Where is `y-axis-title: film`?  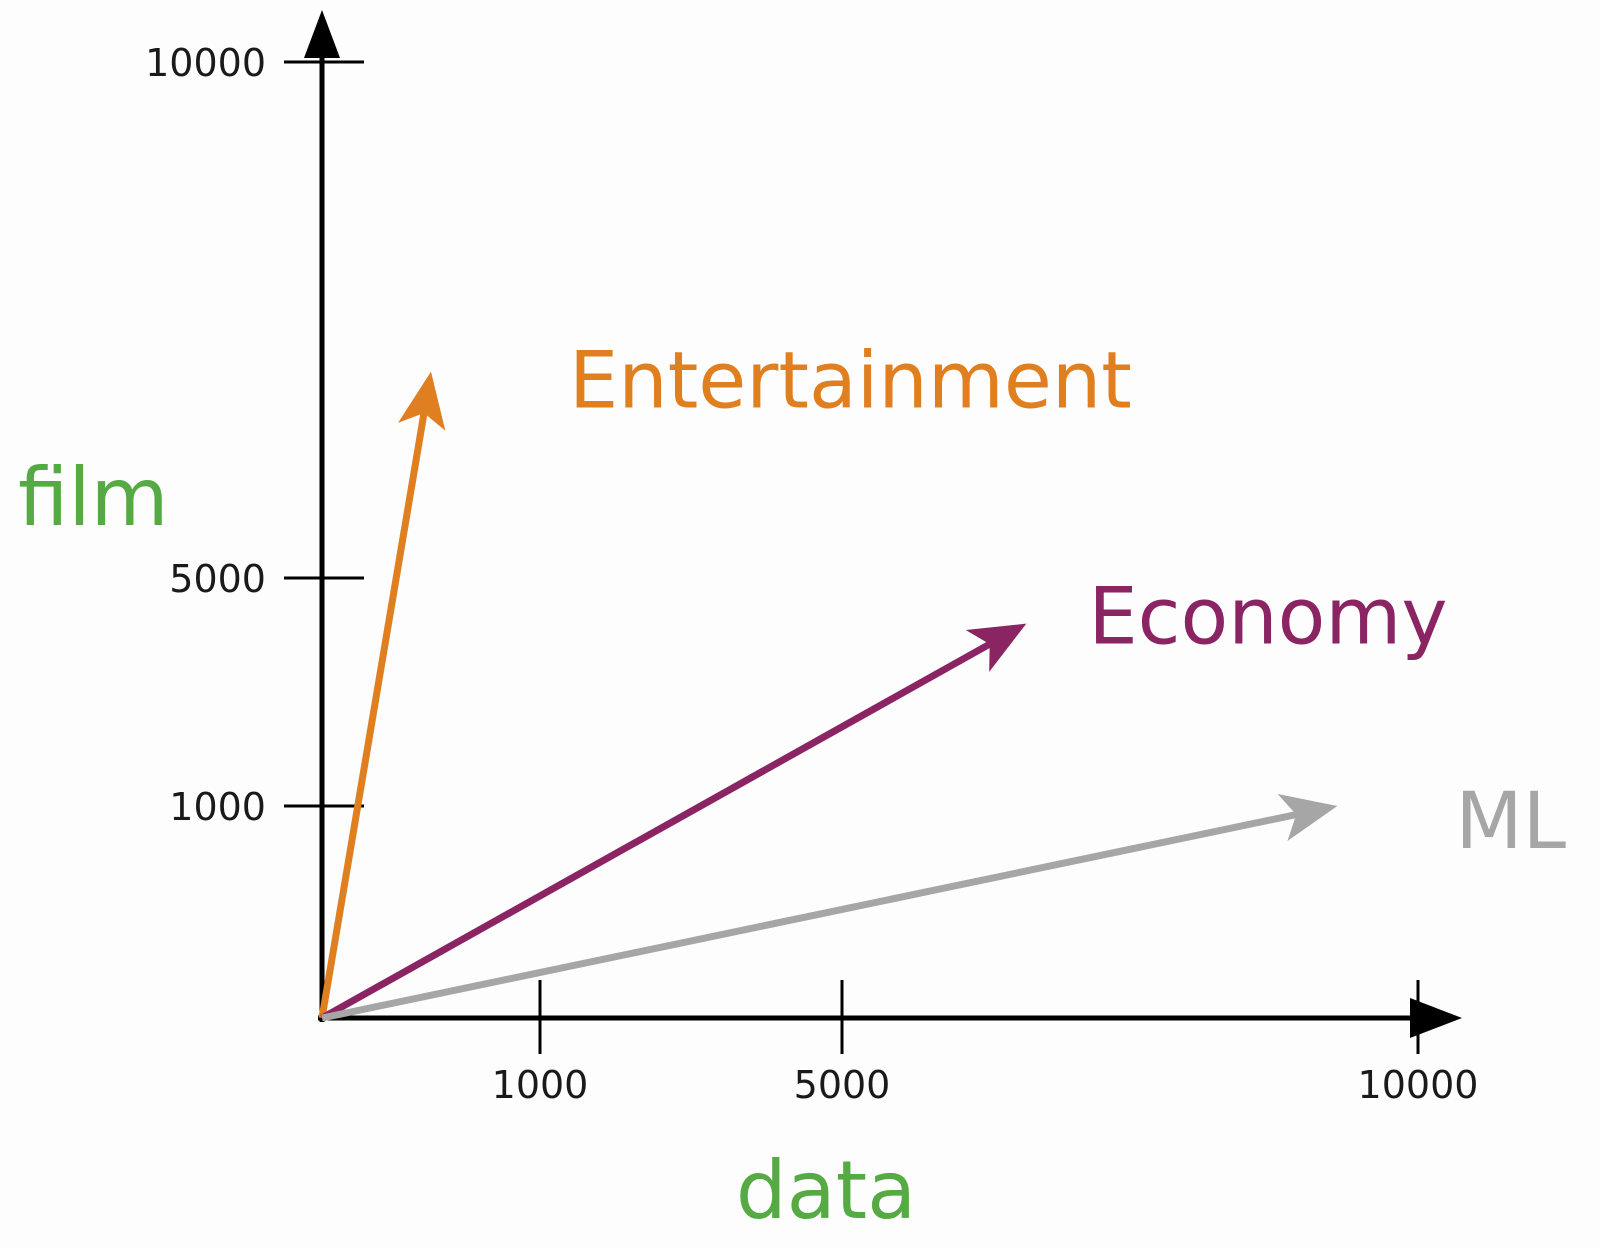
y-axis-title: film is located at coordinates (93, 497).